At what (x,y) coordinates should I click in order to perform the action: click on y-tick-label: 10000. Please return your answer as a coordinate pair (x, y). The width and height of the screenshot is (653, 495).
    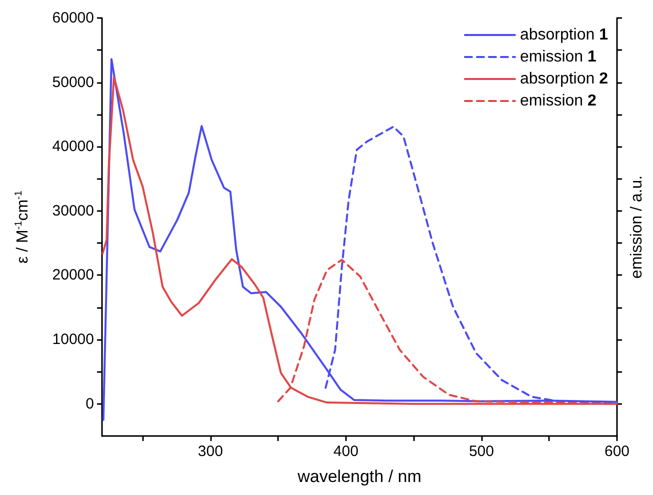
    Looking at the image, I should click on (73, 339).